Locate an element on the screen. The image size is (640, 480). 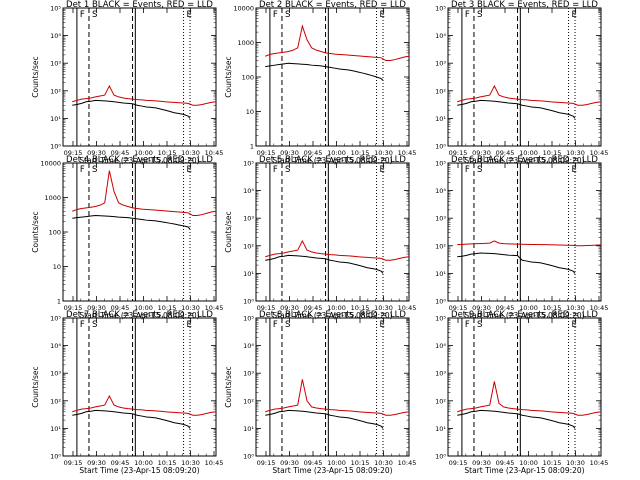
y-tick-label: 10 is located at coordinates (250, 112).